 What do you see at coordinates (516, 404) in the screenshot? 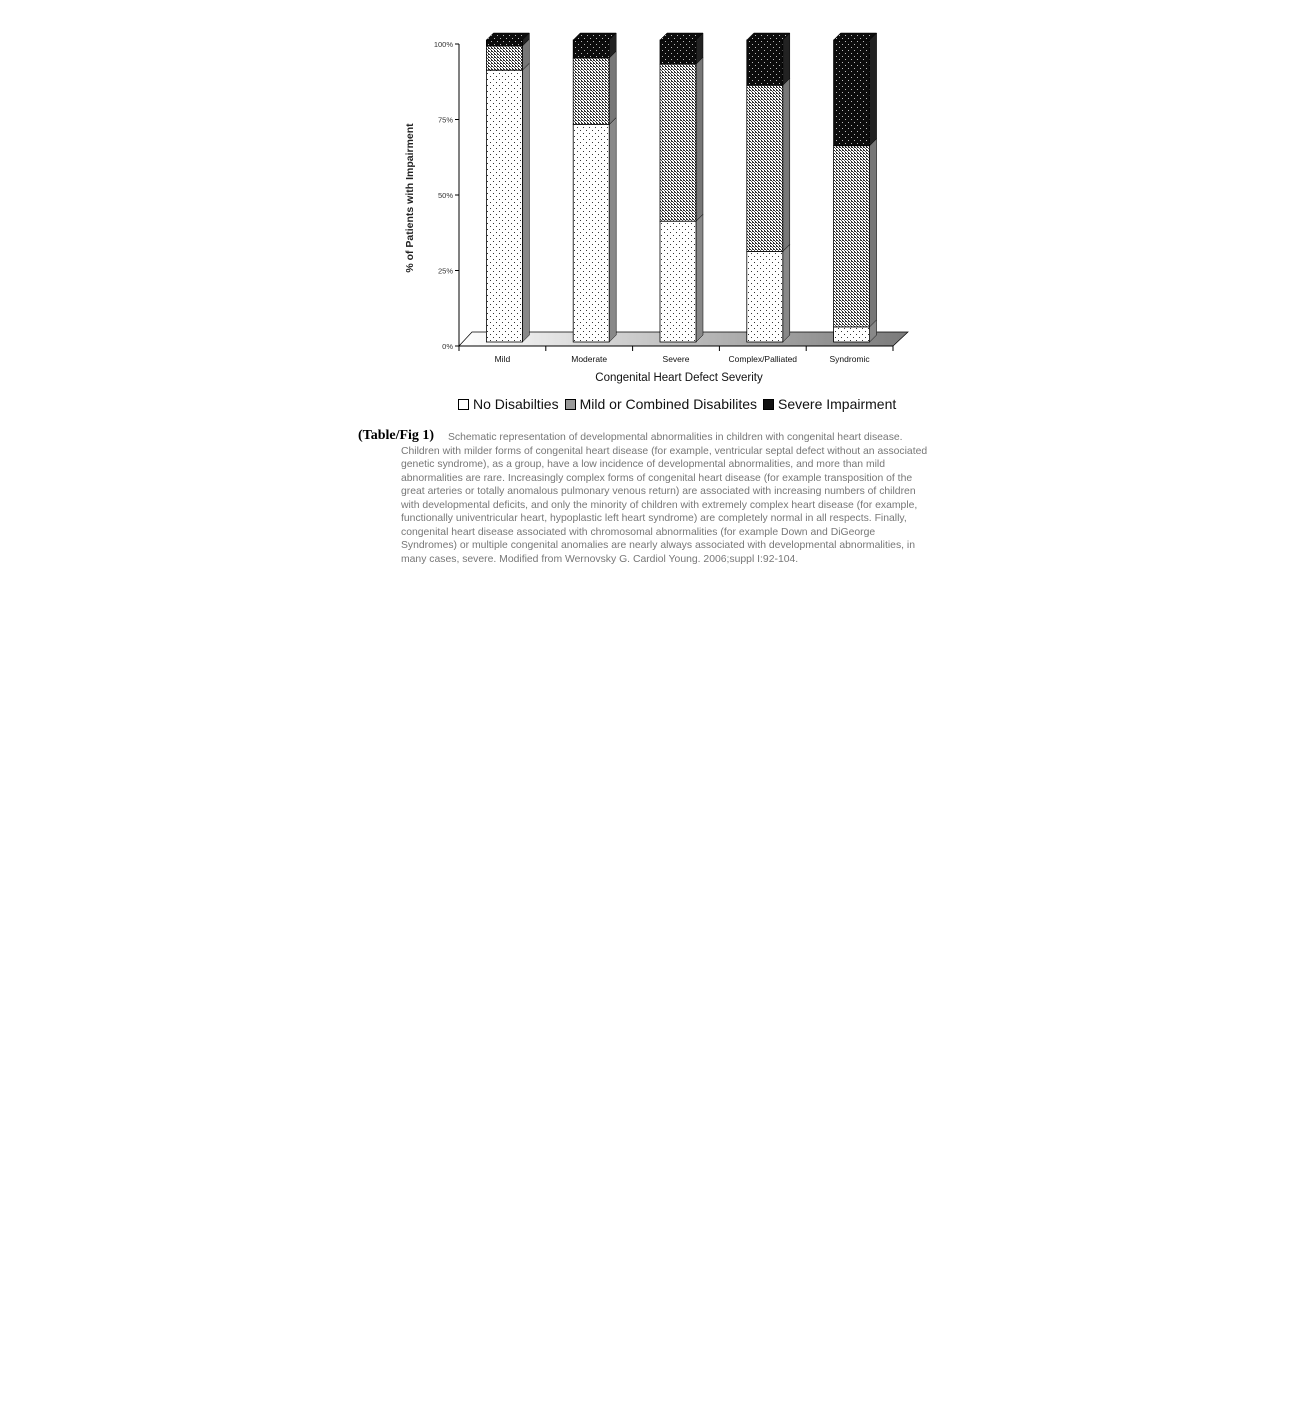
I see `legend-label-no-disabilities: No Disabilties` at bounding box center [516, 404].